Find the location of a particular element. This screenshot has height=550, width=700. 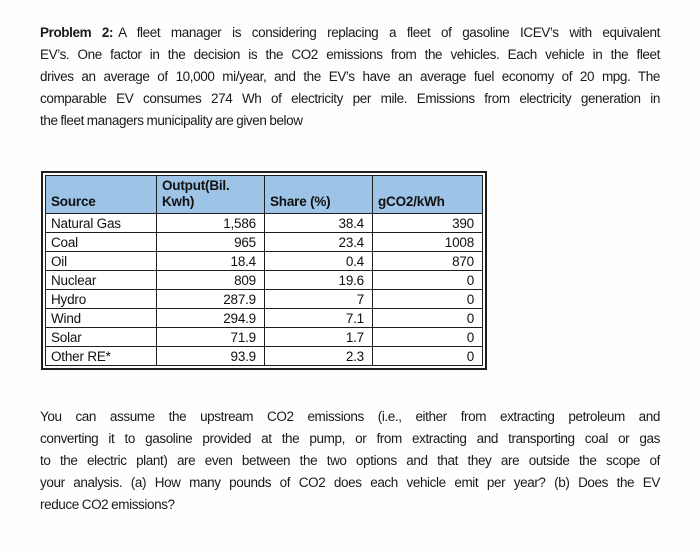

value-cell: 7.1 is located at coordinates (318, 318).